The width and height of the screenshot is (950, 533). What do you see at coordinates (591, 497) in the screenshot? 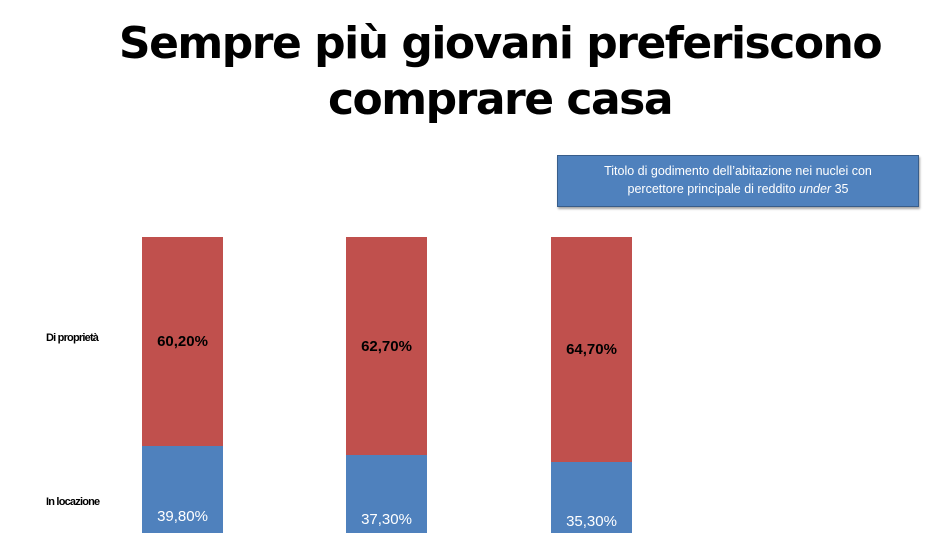
I see `bar-segment-rented: 35,30%` at bounding box center [591, 497].